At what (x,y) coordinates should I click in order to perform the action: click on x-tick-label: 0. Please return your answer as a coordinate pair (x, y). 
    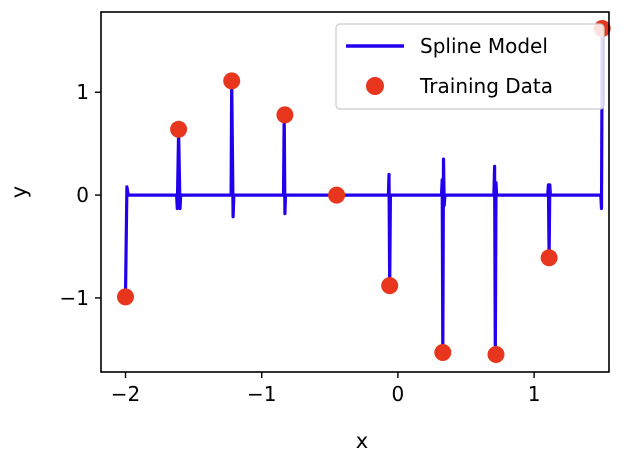
    Looking at the image, I should click on (398, 394).